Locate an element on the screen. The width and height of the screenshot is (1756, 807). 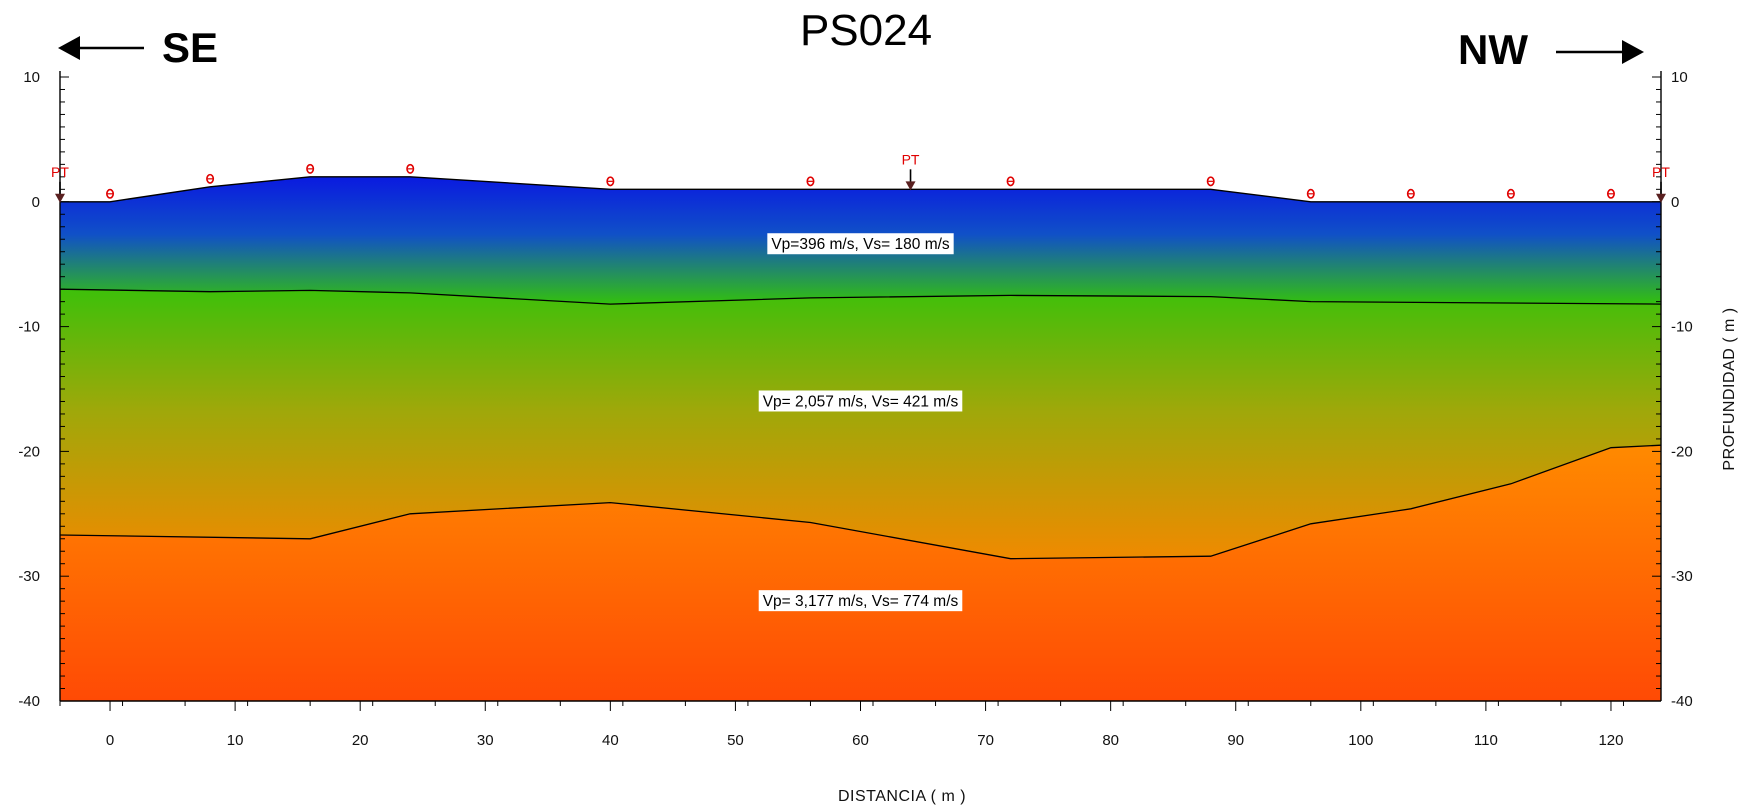
bottom-tick-label: 30 is located at coordinates (485, 740).